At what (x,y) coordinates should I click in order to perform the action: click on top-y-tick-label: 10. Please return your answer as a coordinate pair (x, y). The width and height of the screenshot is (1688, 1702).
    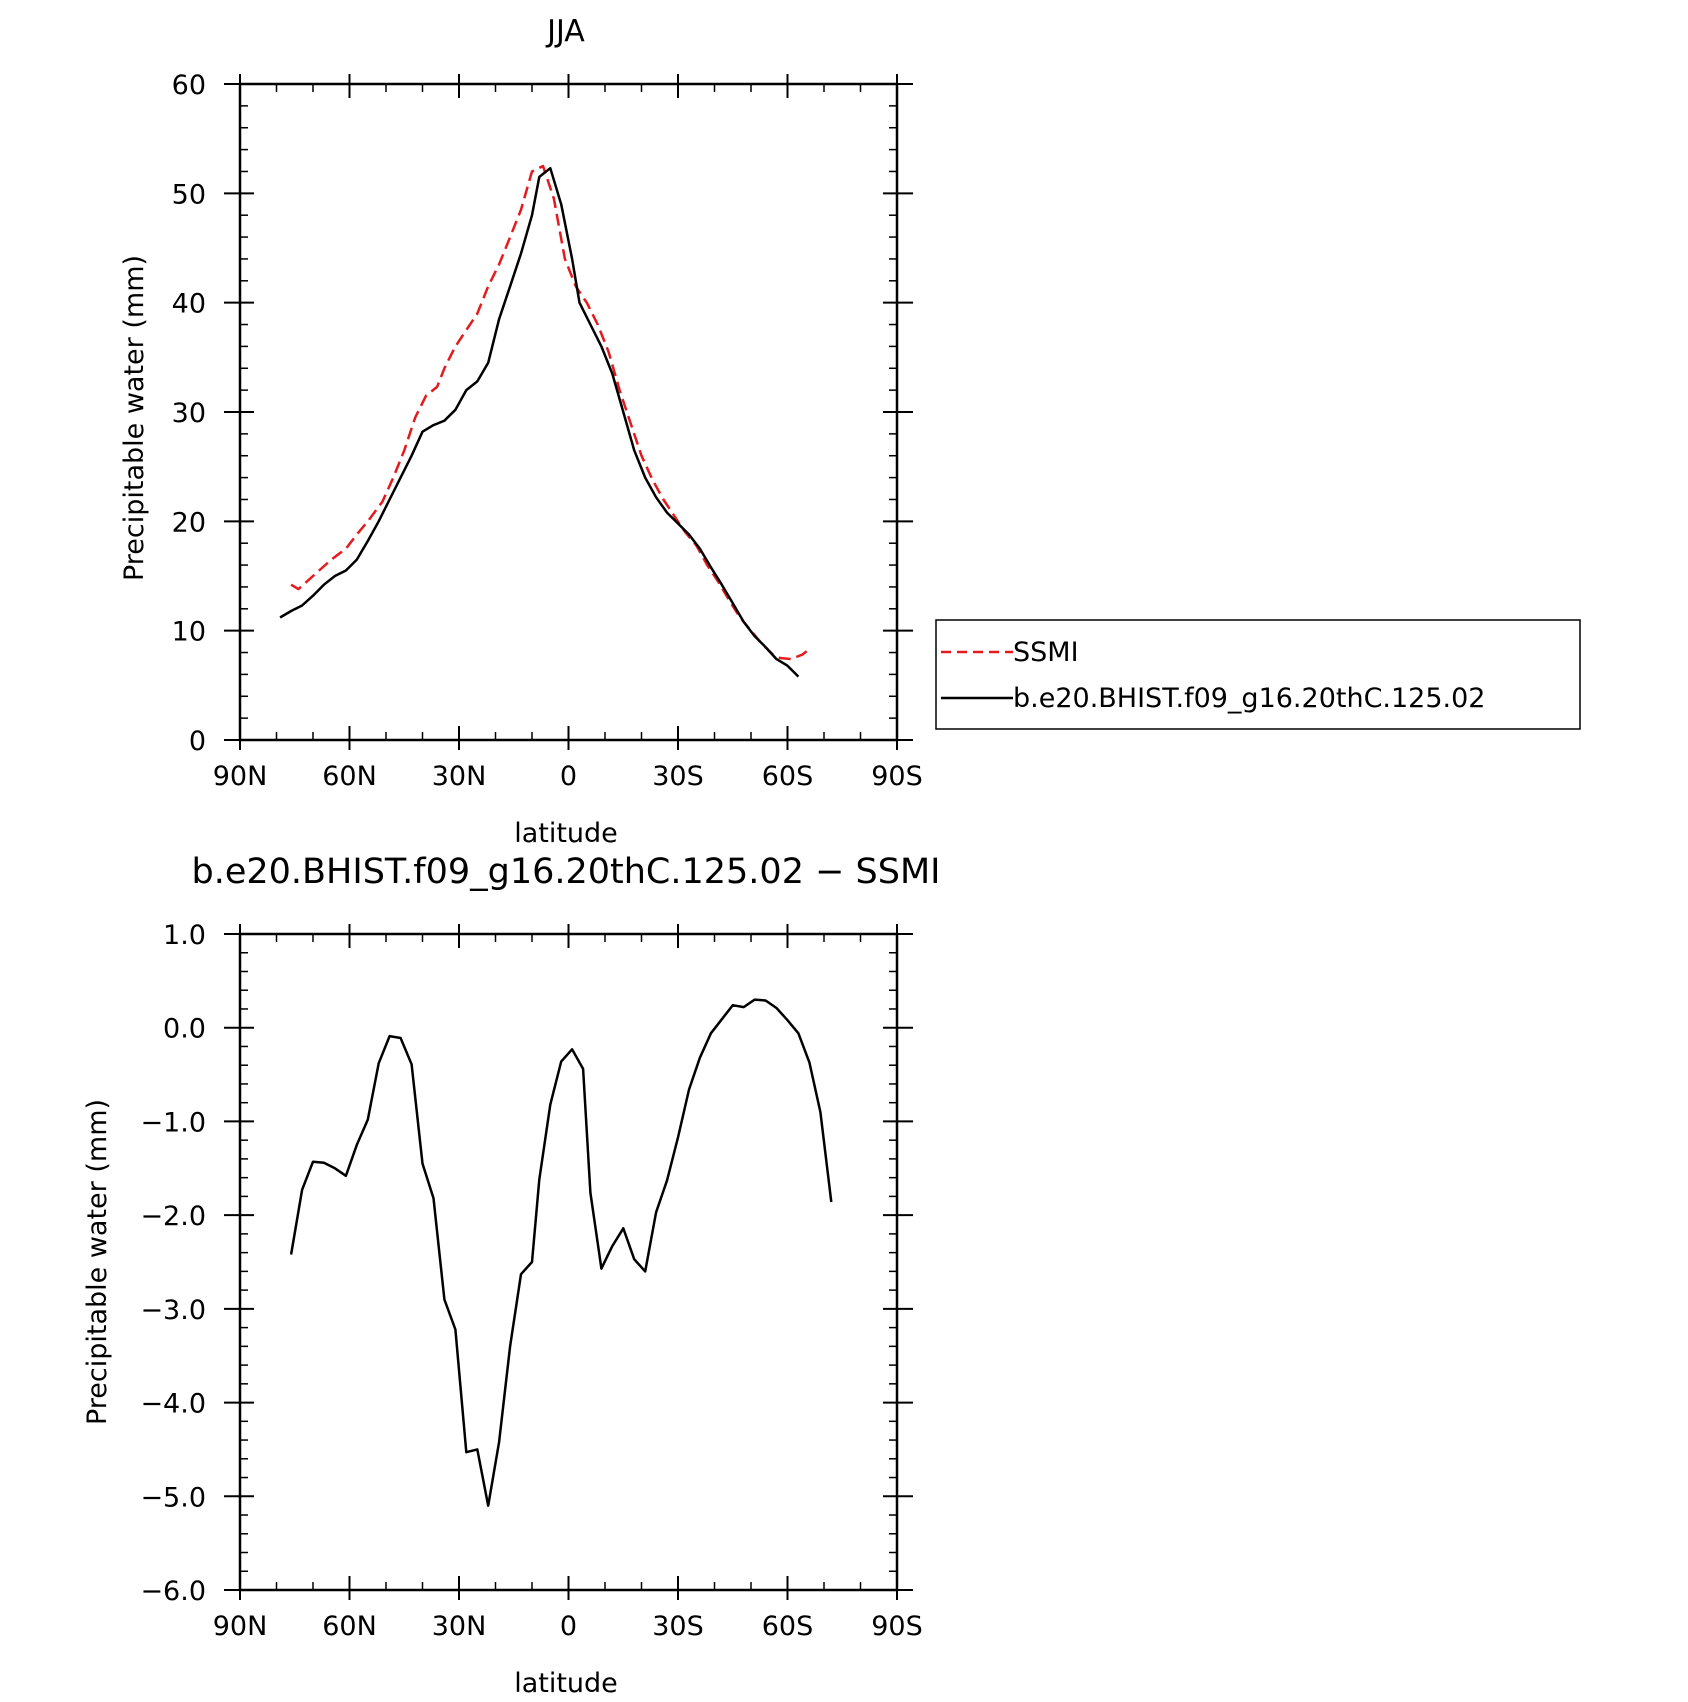
    Looking at the image, I should click on (189, 632).